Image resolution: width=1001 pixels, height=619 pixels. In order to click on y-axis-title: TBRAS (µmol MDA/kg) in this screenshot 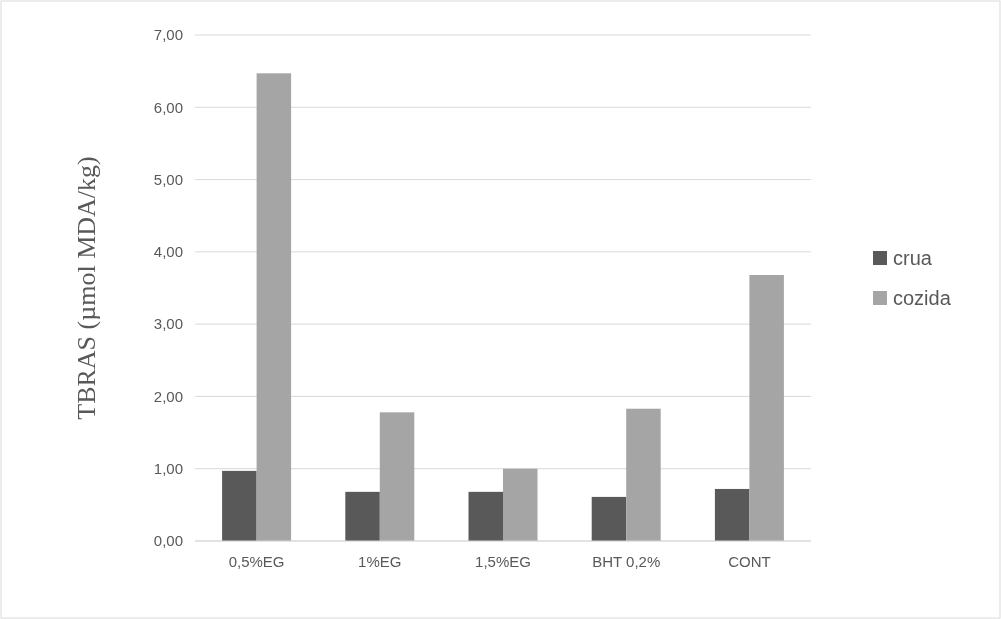, I will do `click(86, 288)`.